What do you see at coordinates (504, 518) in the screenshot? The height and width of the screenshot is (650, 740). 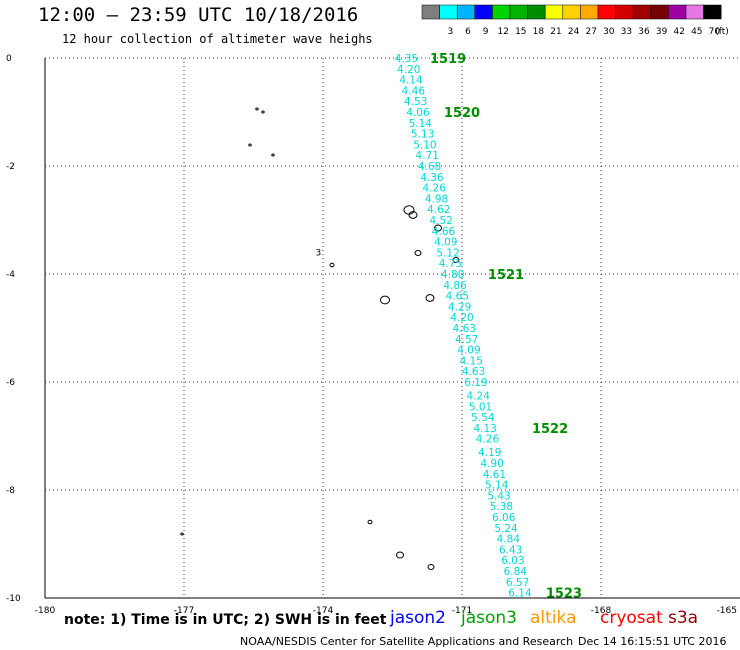 I see `swh-value-label: 6.06` at bounding box center [504, 518].